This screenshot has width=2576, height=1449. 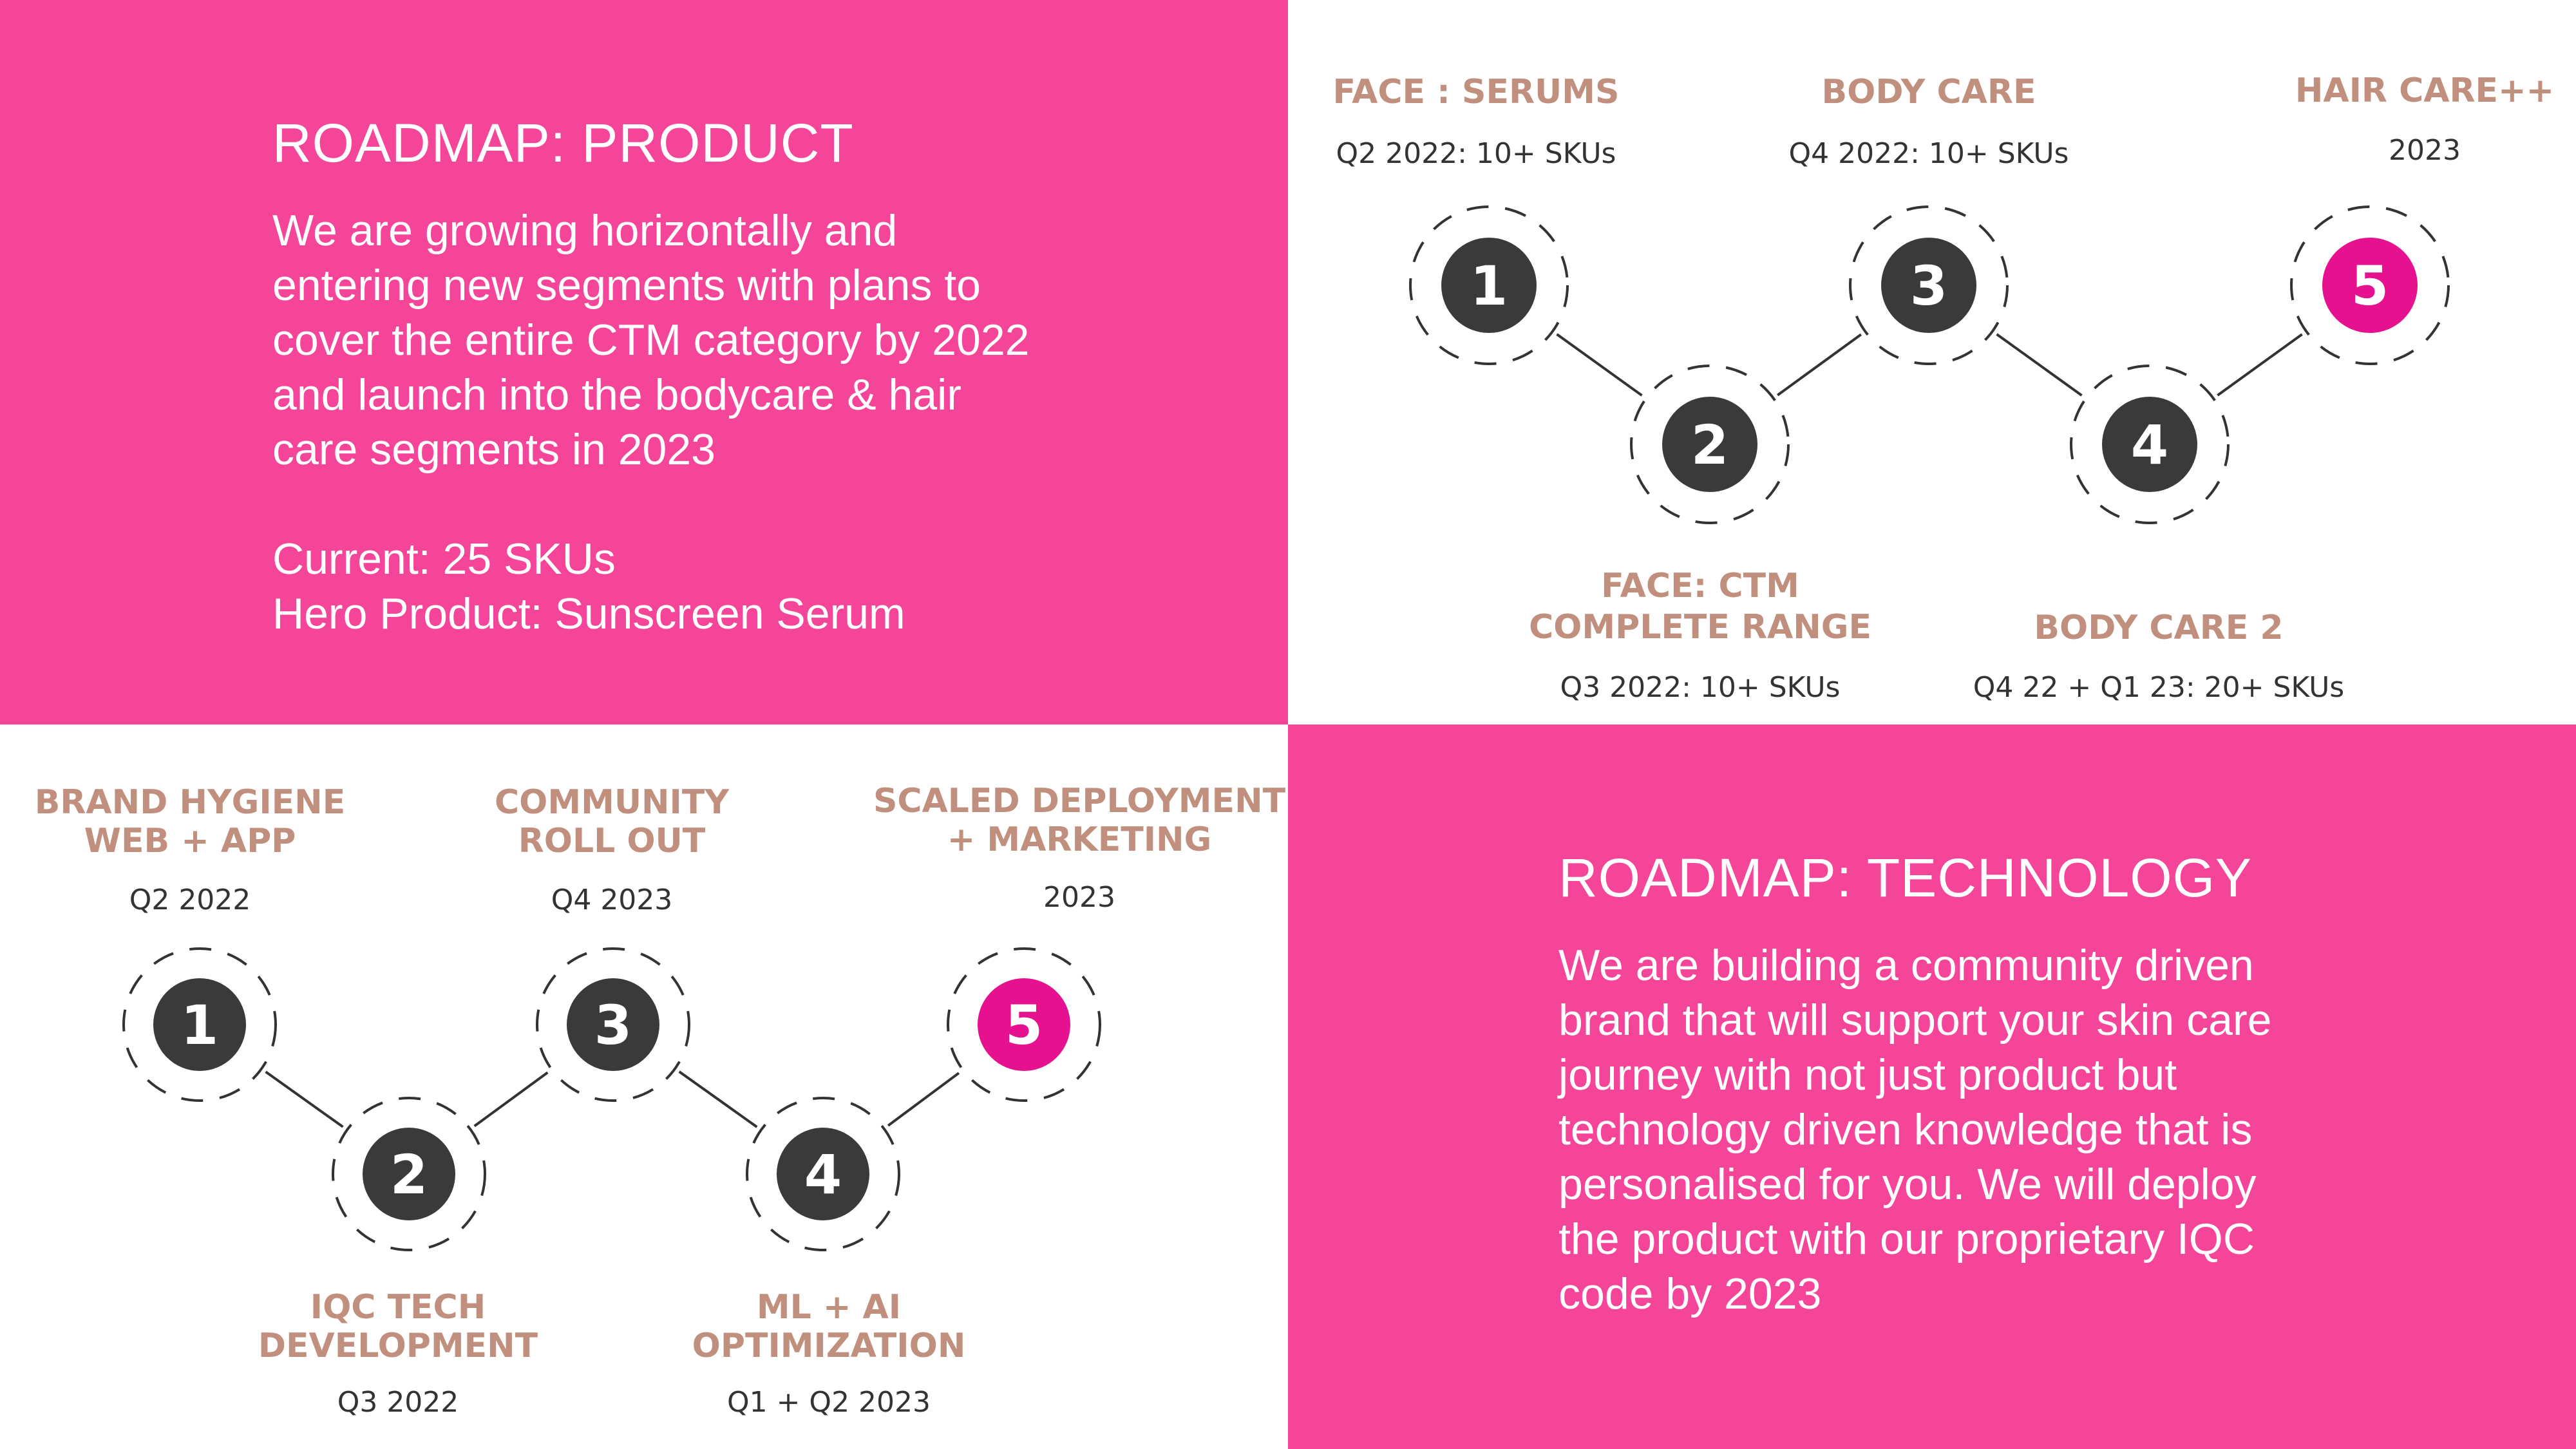 I want to click on step-heading: COMPLETE RANGE, so click(x=1700, y=627).